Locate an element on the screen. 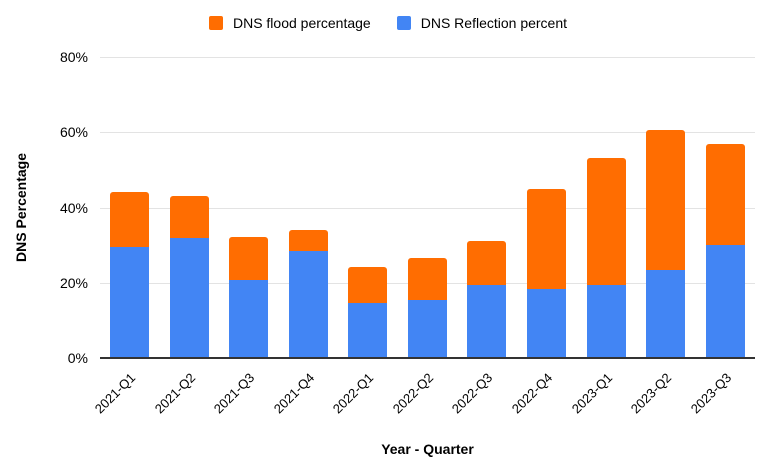 This screenshot has width=776, height=475. x-axis-title: Year - Quarter is located at coordinates (427, 449).